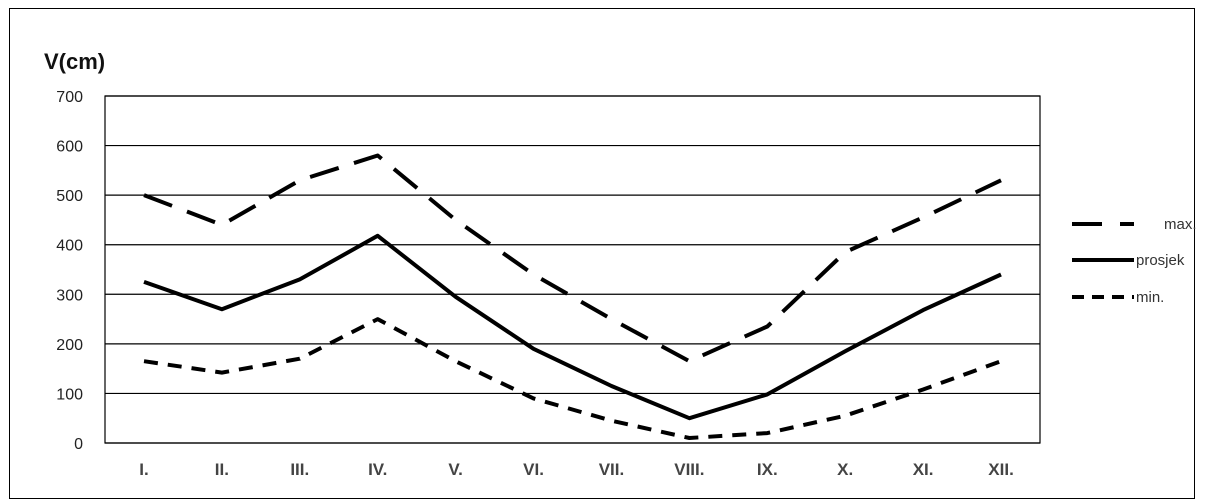 The image size is (1207, 501). What do you see at coordinates (299, 469) in the screenshot?
I see `x-tick-label: III.` at bounding box center [299, 469].